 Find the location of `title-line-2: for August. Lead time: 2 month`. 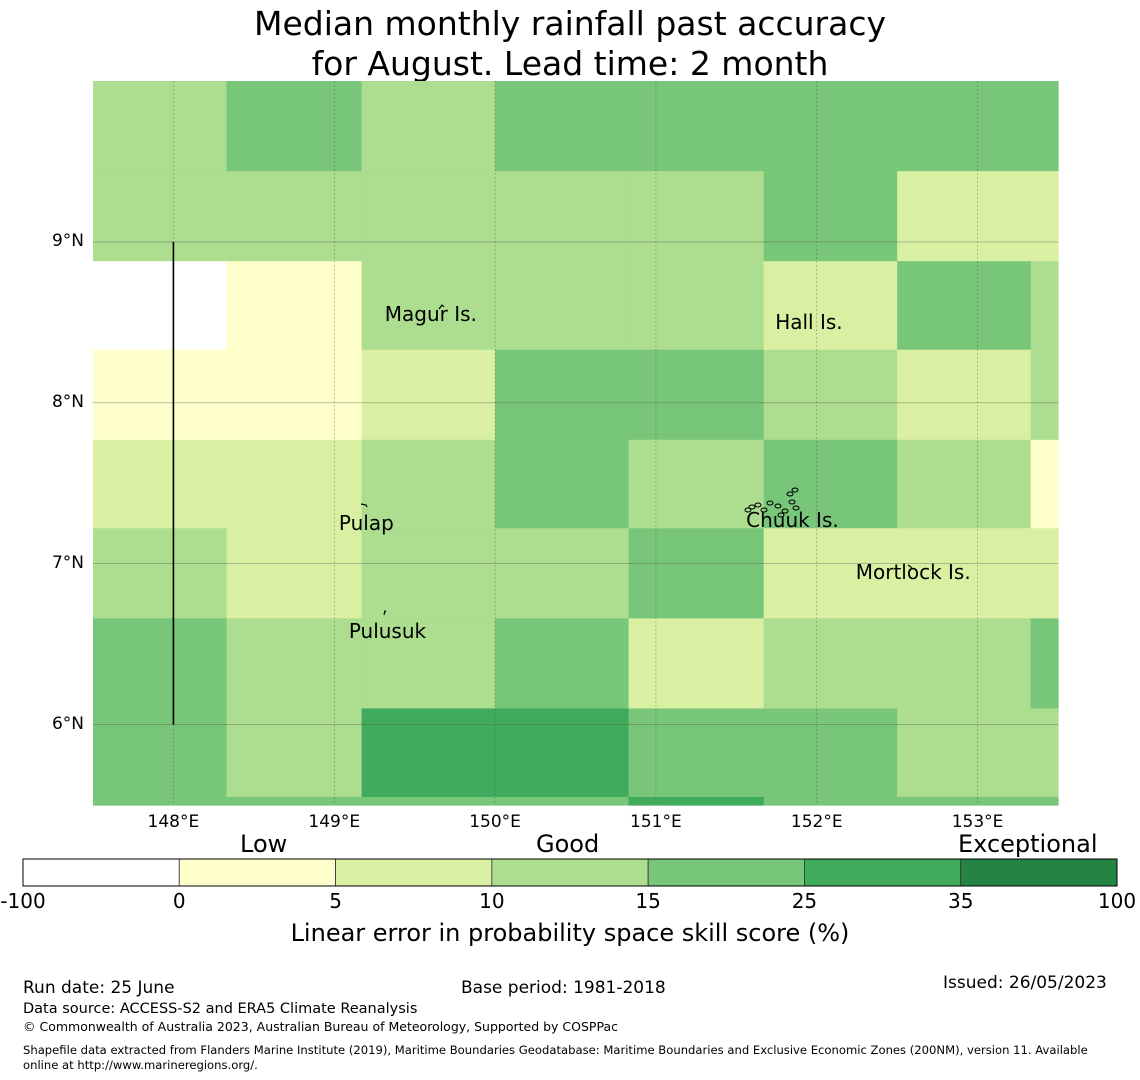

title-line-2: for August. Lead time: 2 month is located at coordinates (570, 63).